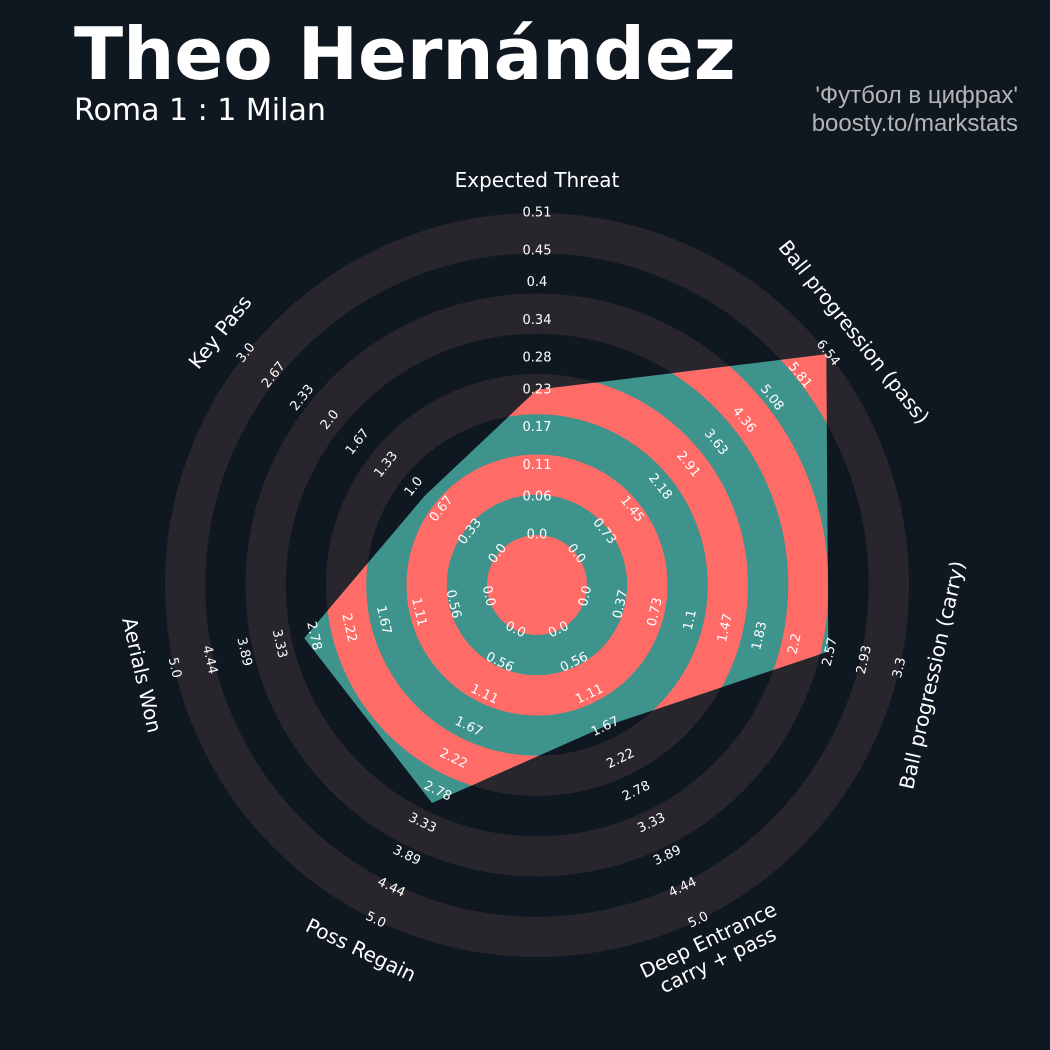 The width and height of the screenshot is (1050, 1050). I want to click on credit: boosty.to/markstats, so click(914, 123).